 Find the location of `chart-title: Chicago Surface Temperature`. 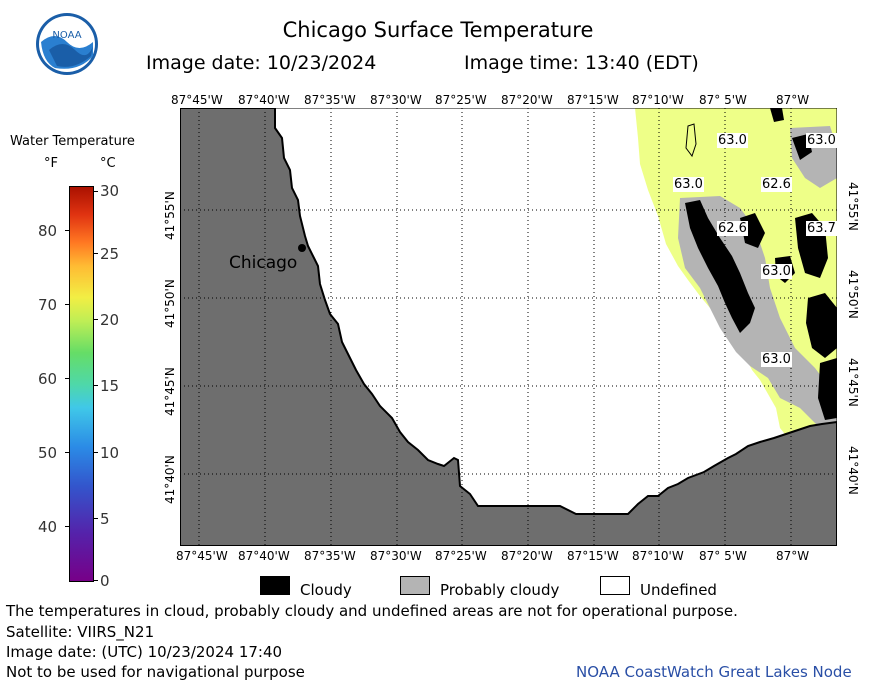

chart-title: Chicago Surface Temperature is located at coordinates (438, 30).